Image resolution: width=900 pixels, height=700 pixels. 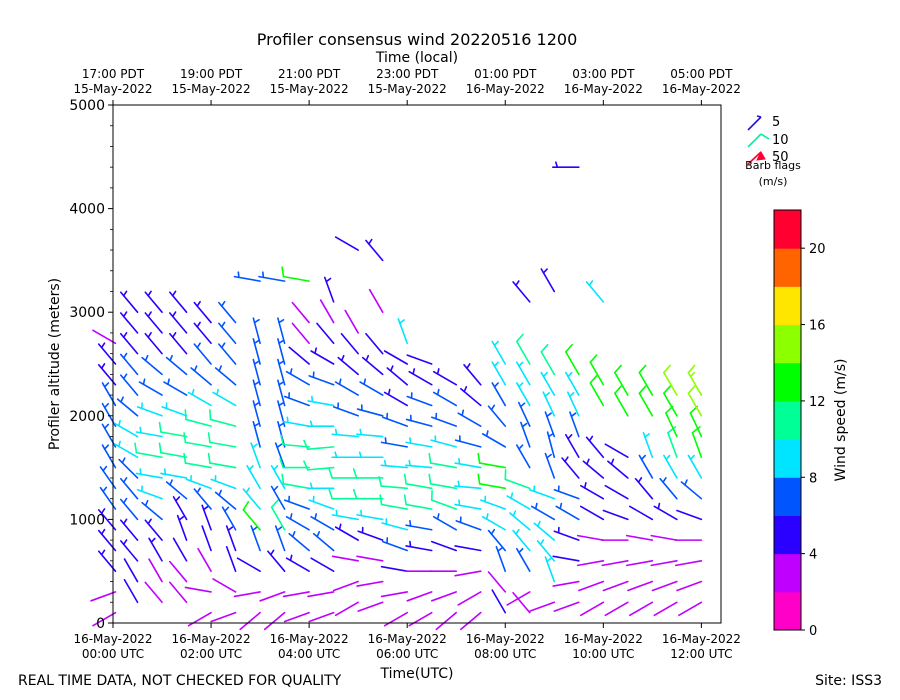 What do you see at coordinates (603, 74) in the screenshot?
I see `top-tick-time: 03:00 PDT` at bounding box center [603, 74].